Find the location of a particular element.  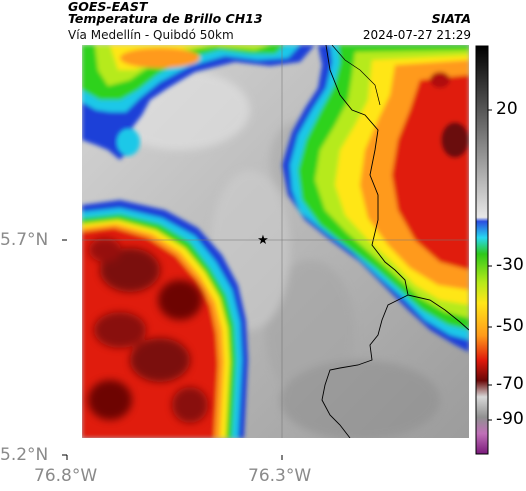

cold-cloud-cores is located at coordinates (148, 330).